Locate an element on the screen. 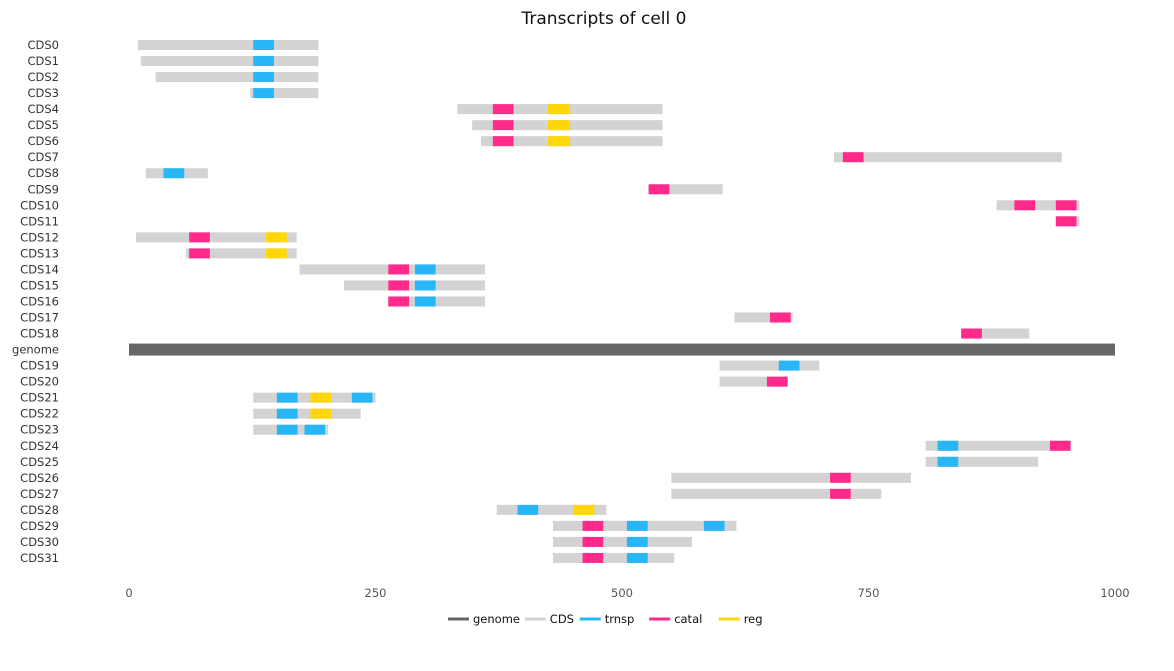  row-label: CDS24 is located at coordinates (39, 446).